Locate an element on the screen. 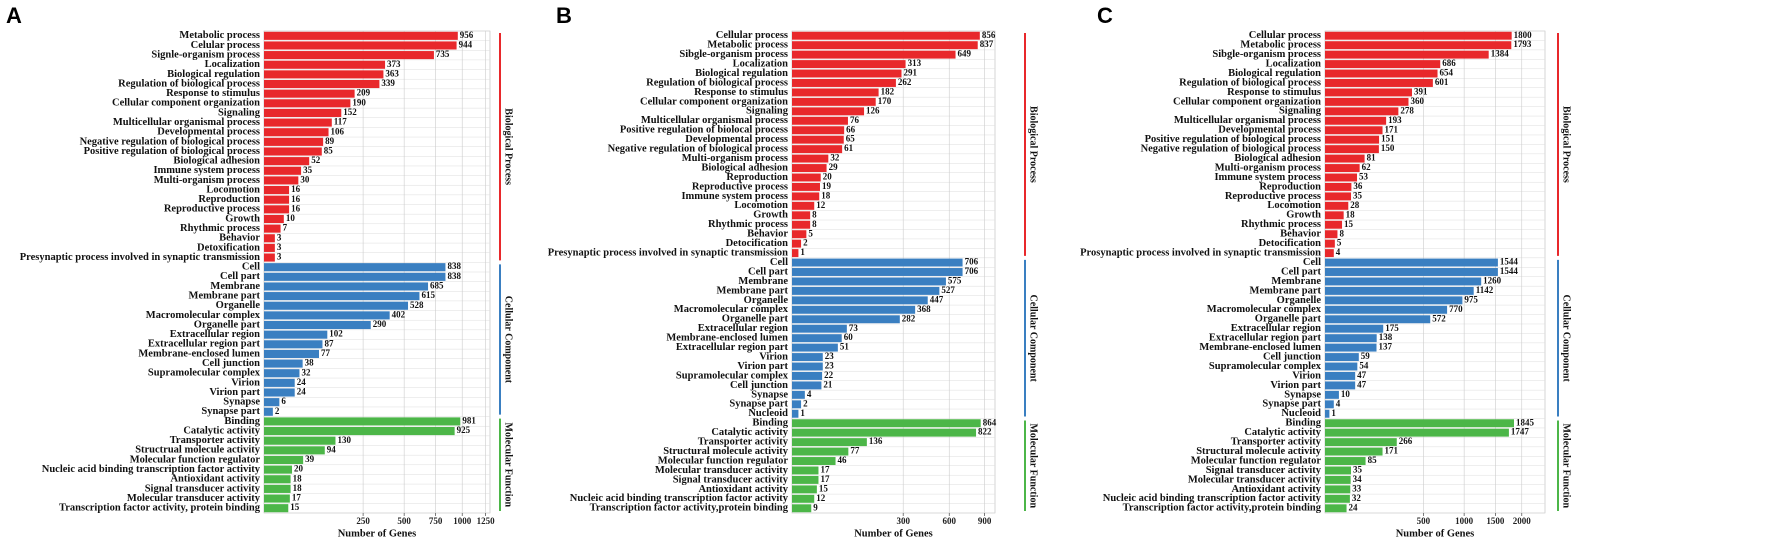 The height and width of the screenshot is (538, 1773). value-label: 51 is located at coordinates (845, 347).